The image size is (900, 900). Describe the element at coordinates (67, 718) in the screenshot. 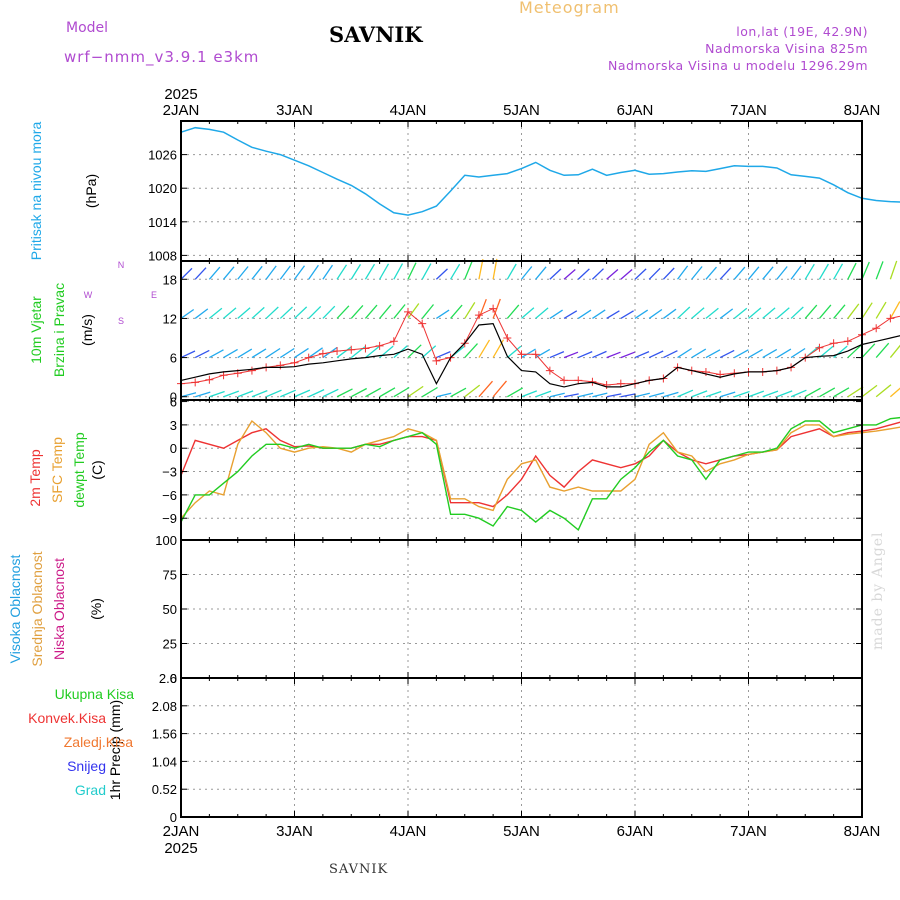

I see `precip-legend-item: Konvek.Kisa` at that location.